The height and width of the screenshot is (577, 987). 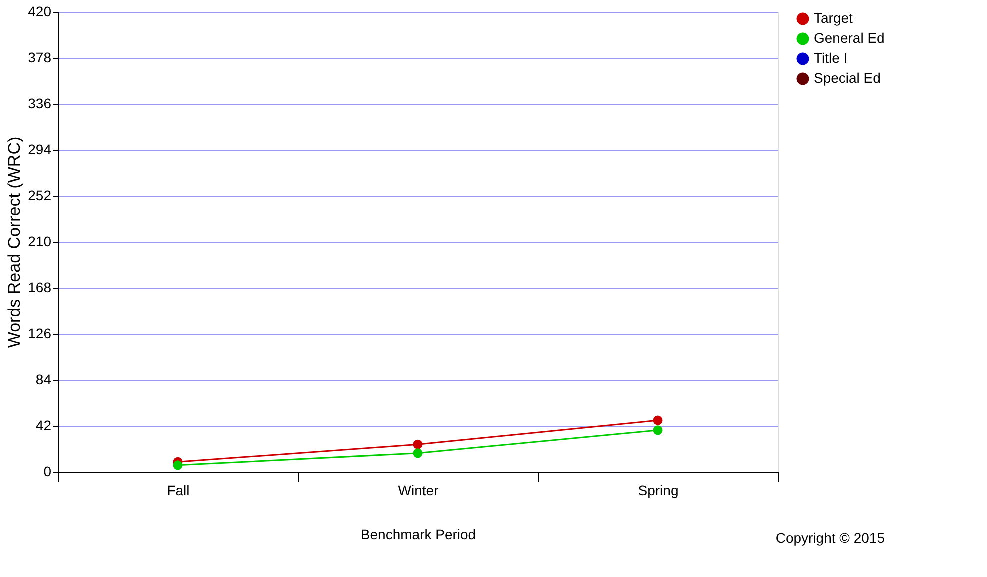 I want to click on y-tick-label: 42, so click(x=44, y=426).